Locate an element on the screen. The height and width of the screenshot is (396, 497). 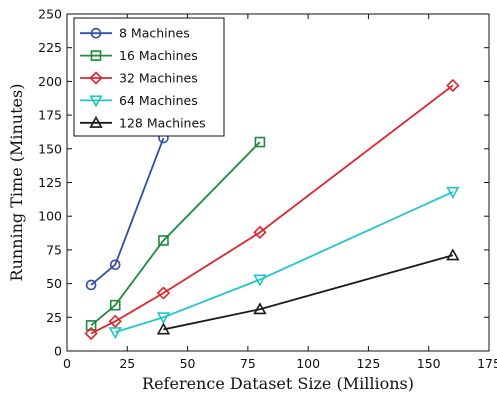
legend-label: 32 Machines is located at coordinates (158, 78).